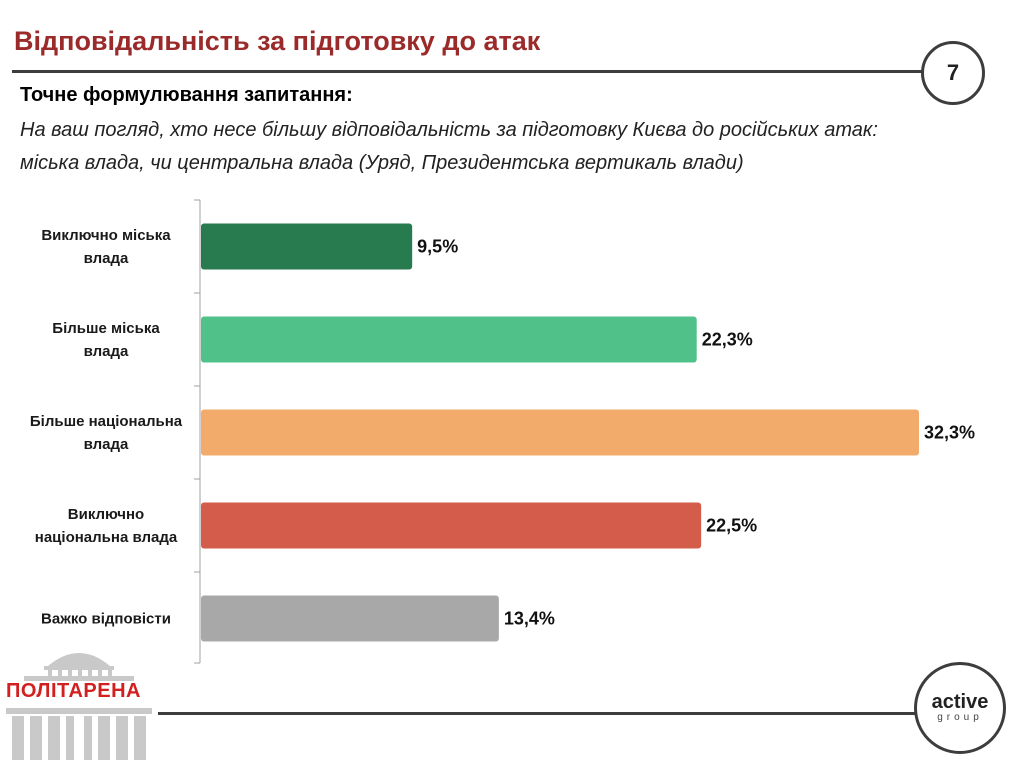 This screenshot has height=763, width=1024. I want to click on question-label: Точне формулювання запитання:, so click(186, 95).